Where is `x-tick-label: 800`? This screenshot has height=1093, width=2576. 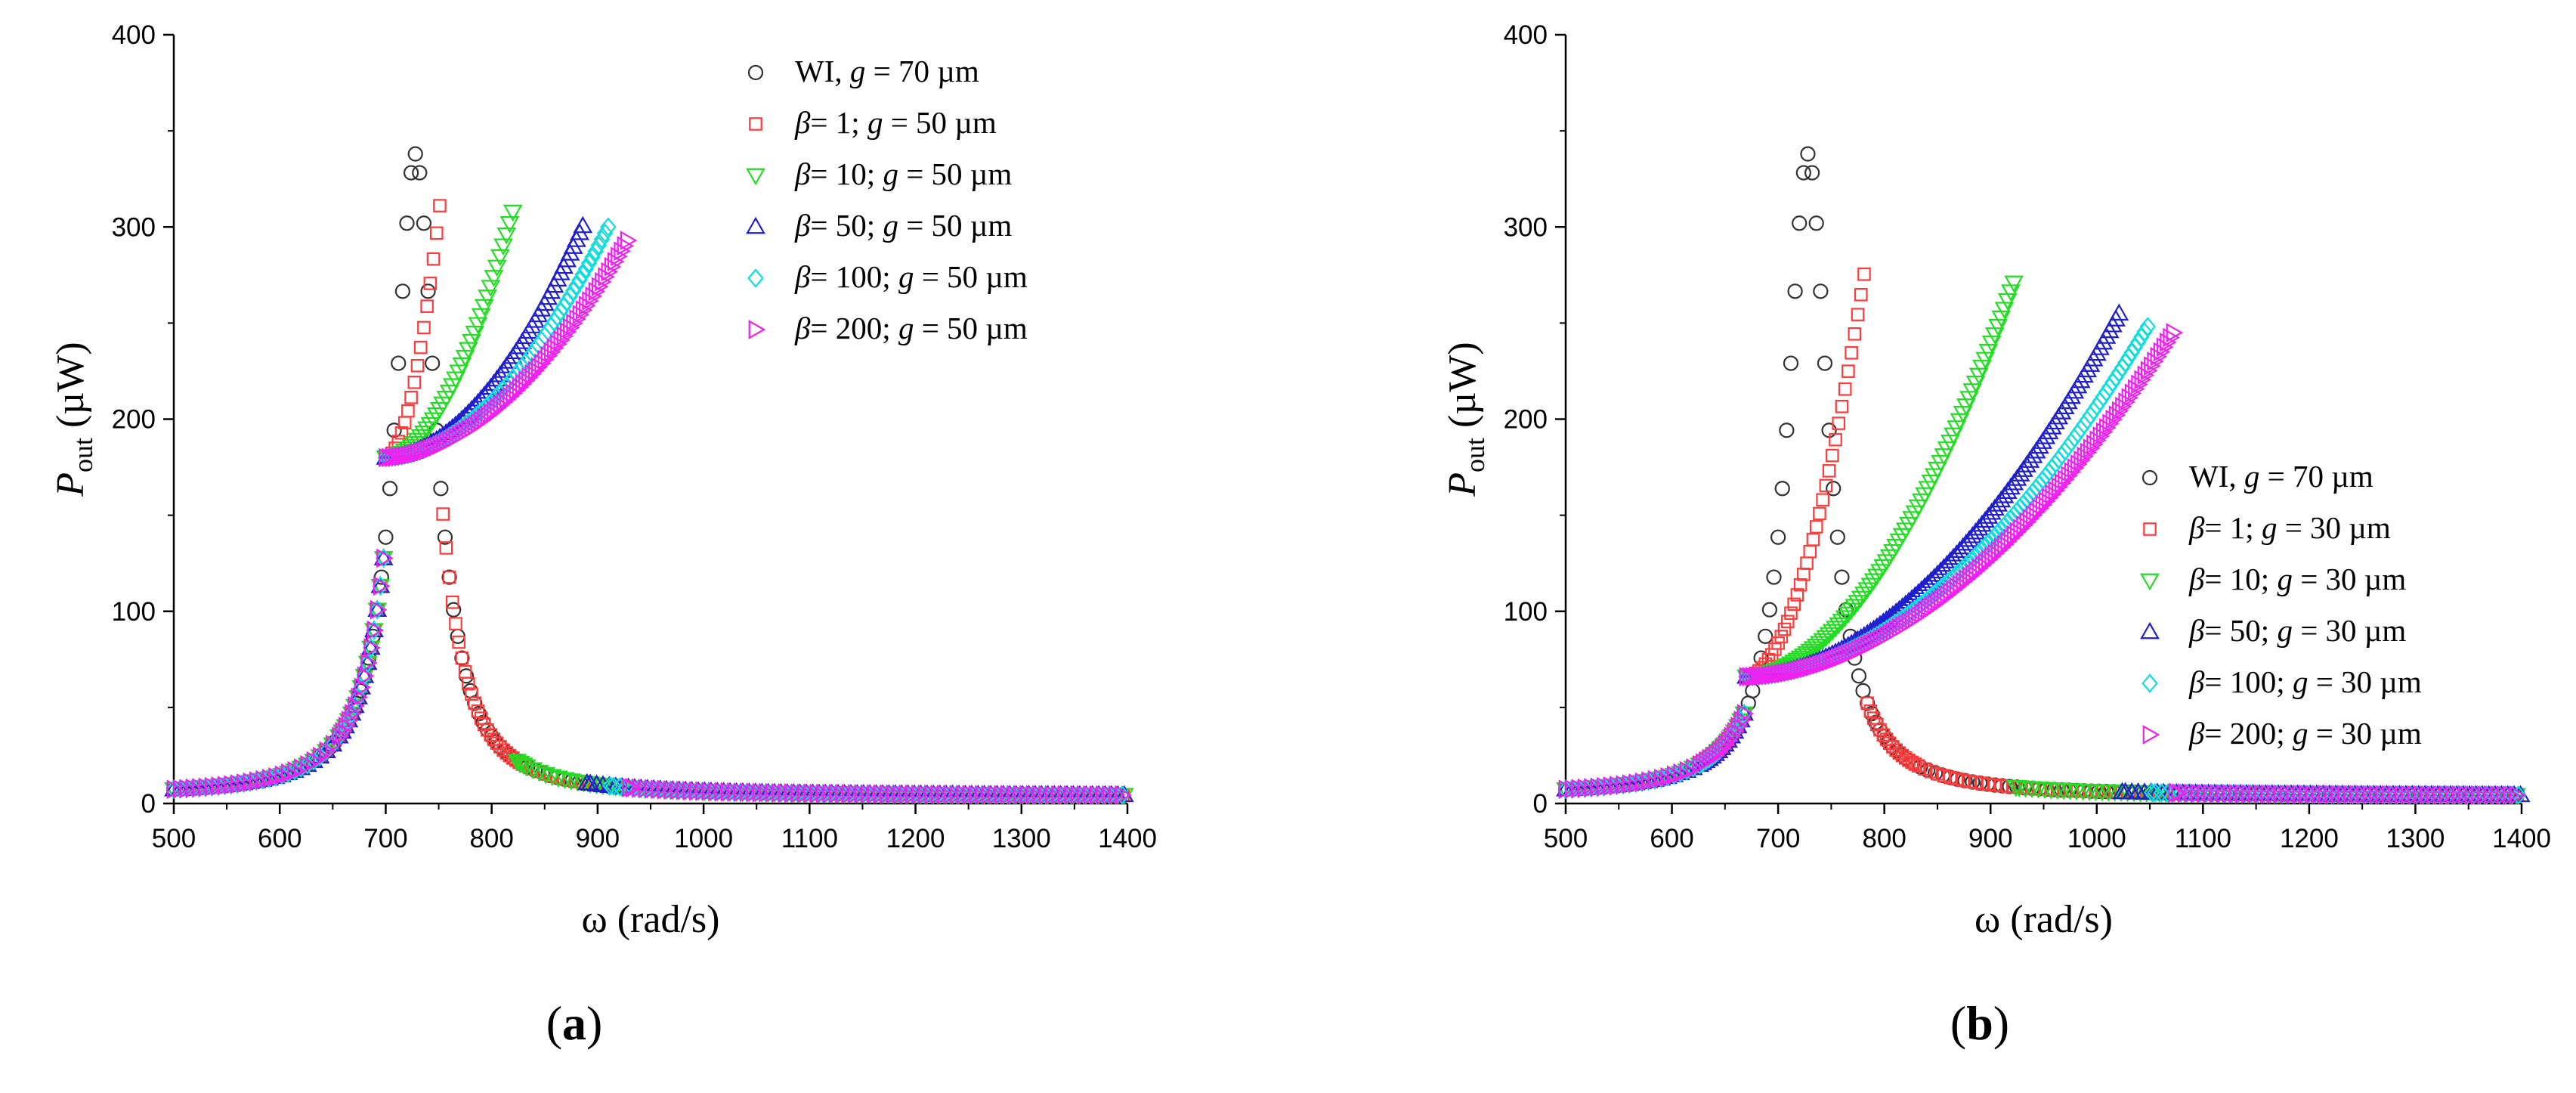
x-tick-label: 800 is located at coordinates (491, 839).